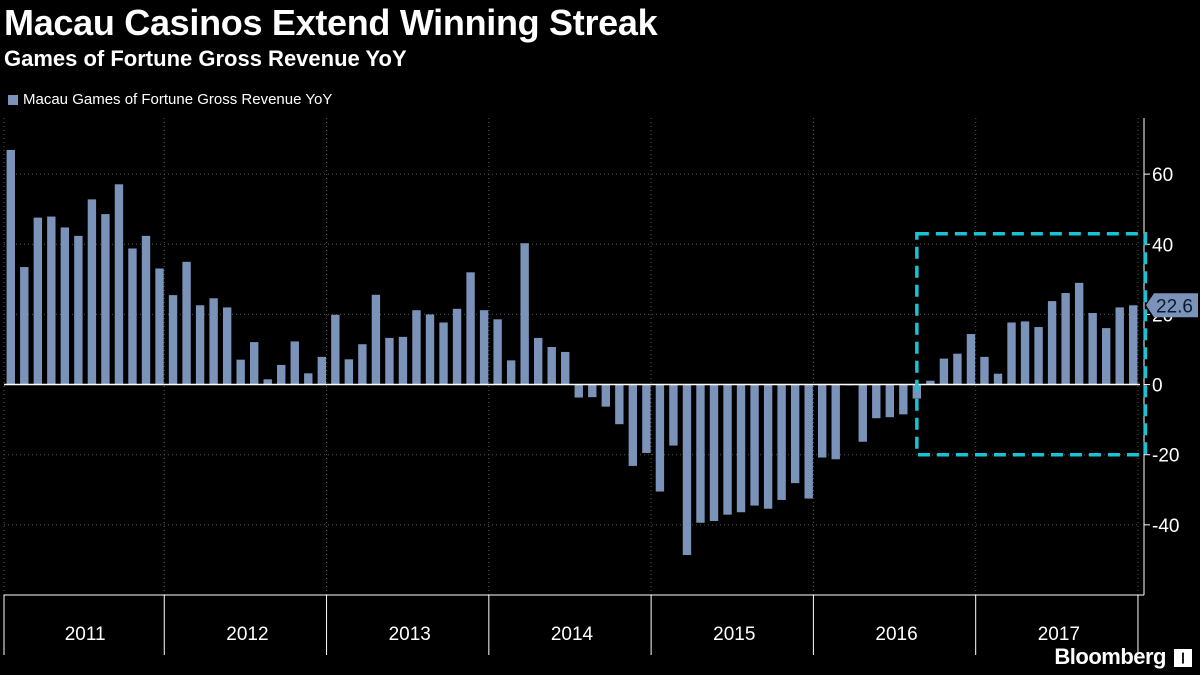 The image size is (1200, 675). Describe the element at coordinates (1165, 456) in the screenshot. I see `y-tick-label: -20` at that location.